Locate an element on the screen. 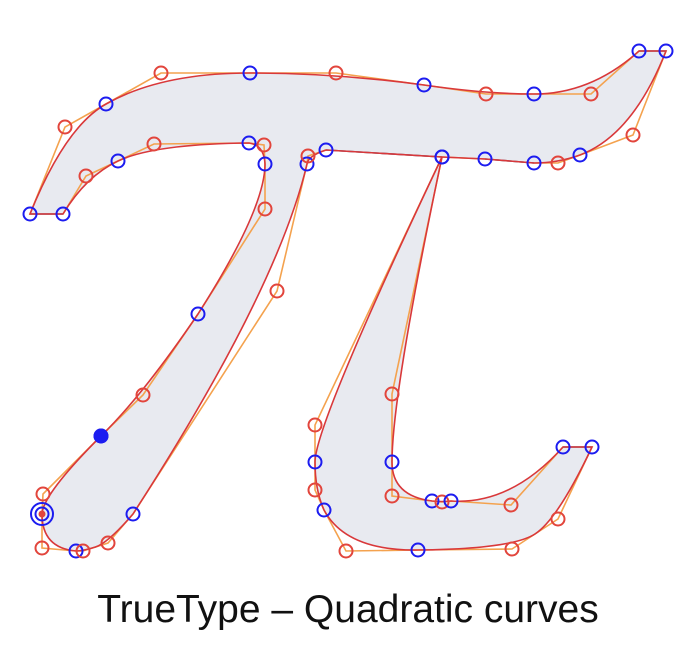 Image resolution: width=696 pixels, height=666 pixels. point-center-dot is located at coordinates (42, 514).